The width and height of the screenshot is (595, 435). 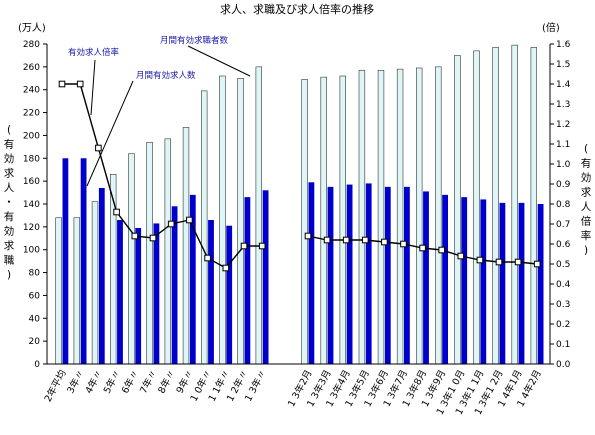 I want to click on left-axis-label-char: ), so click(x=9, y=275).